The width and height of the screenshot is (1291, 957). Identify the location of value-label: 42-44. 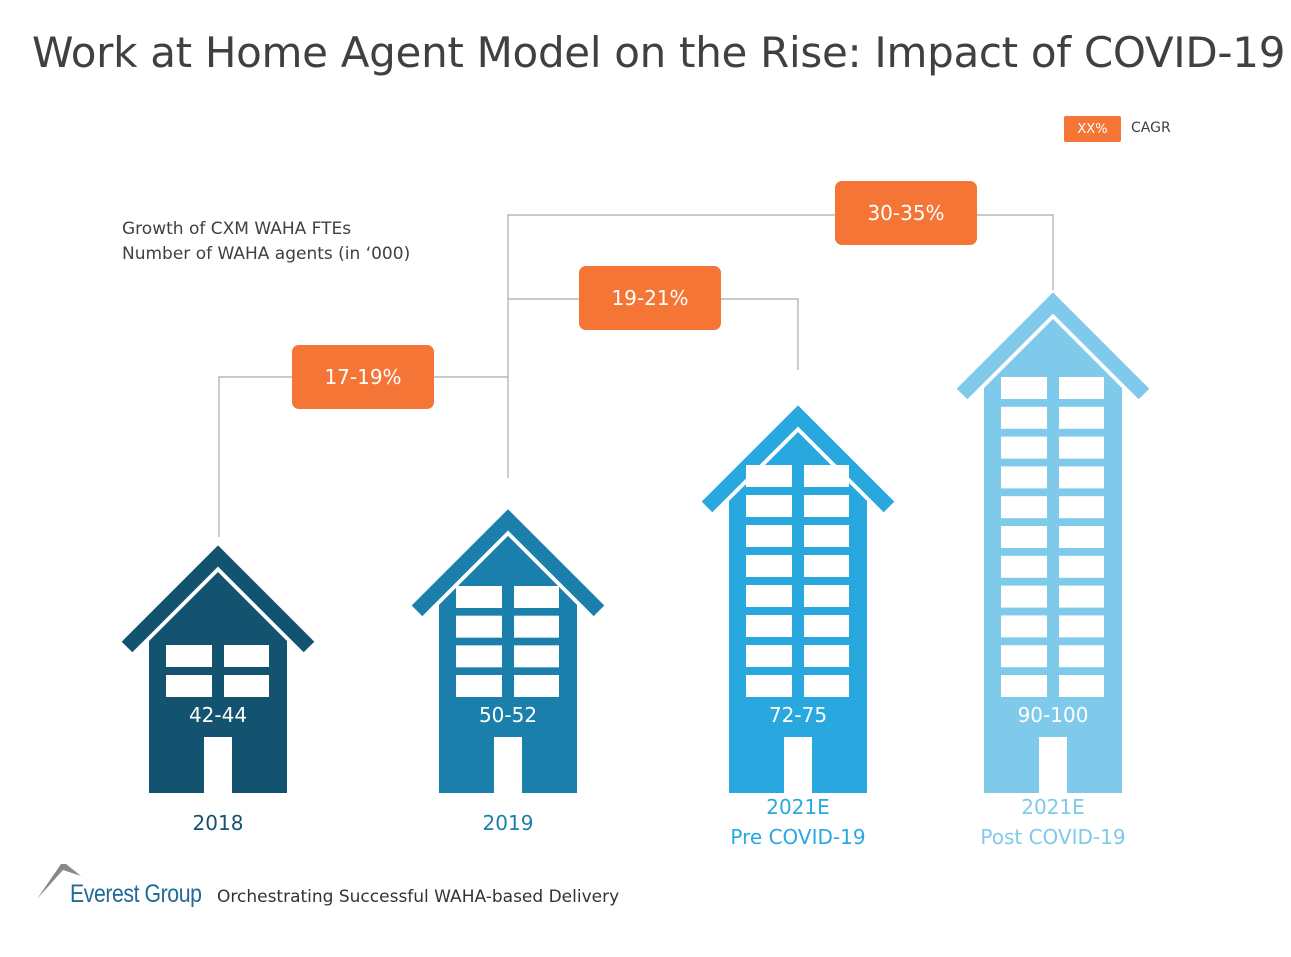
(218, 715).